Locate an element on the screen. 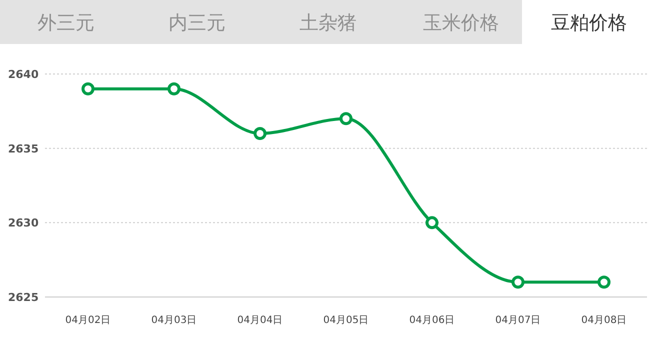  text: 玉米价格 is located at coordinates (461, 23).